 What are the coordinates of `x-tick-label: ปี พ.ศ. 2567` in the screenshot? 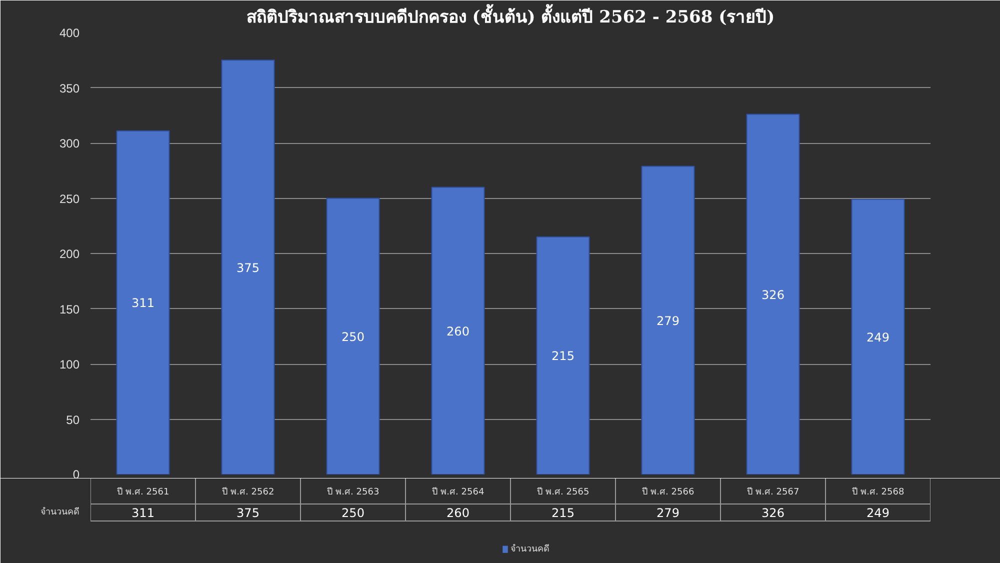 It's located at (773, 492).